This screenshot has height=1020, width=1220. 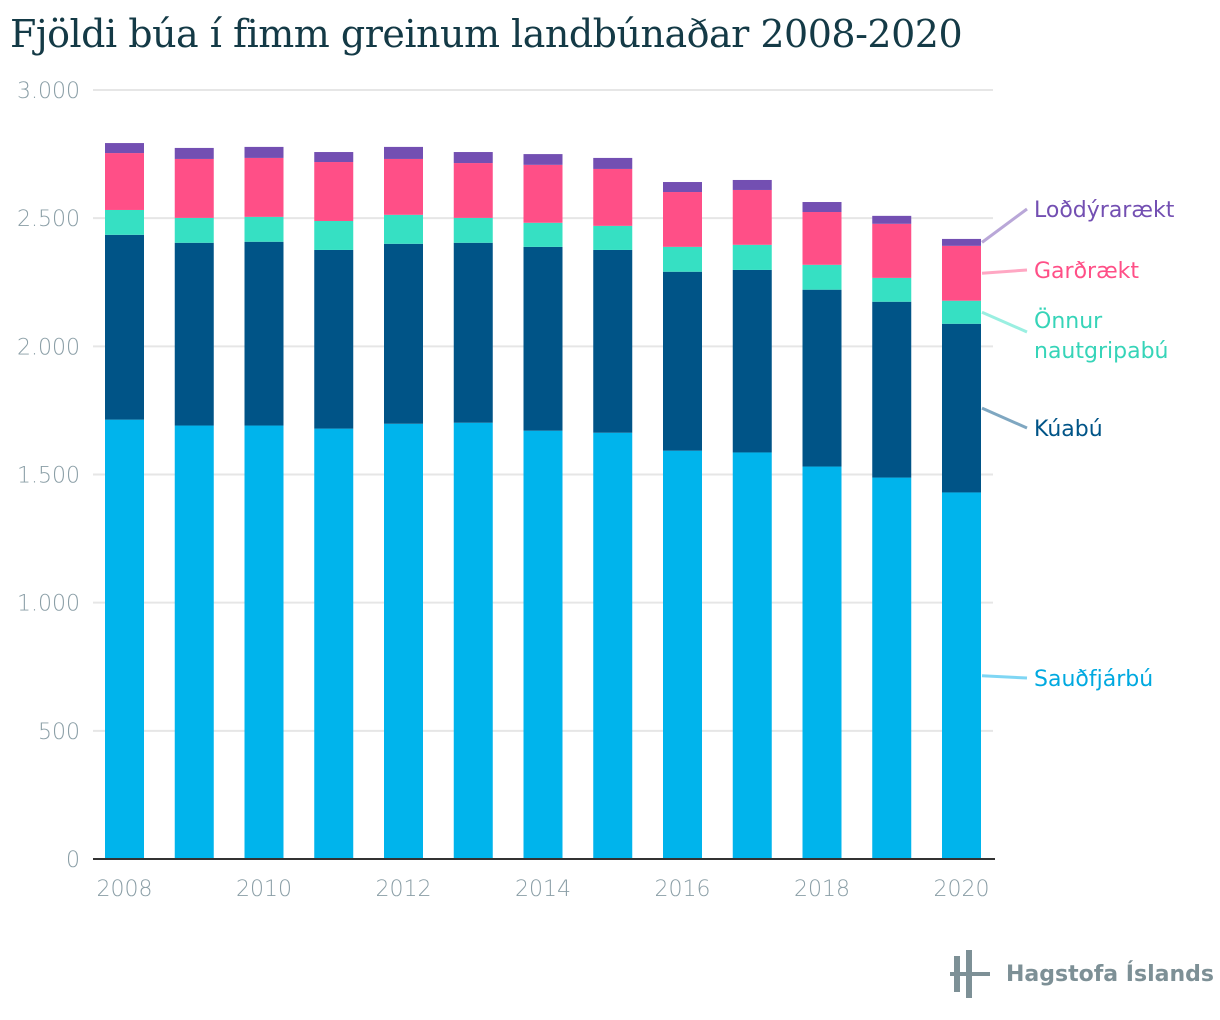 I want to click on x-tick-label: 2018, so click(x=822, y=889).